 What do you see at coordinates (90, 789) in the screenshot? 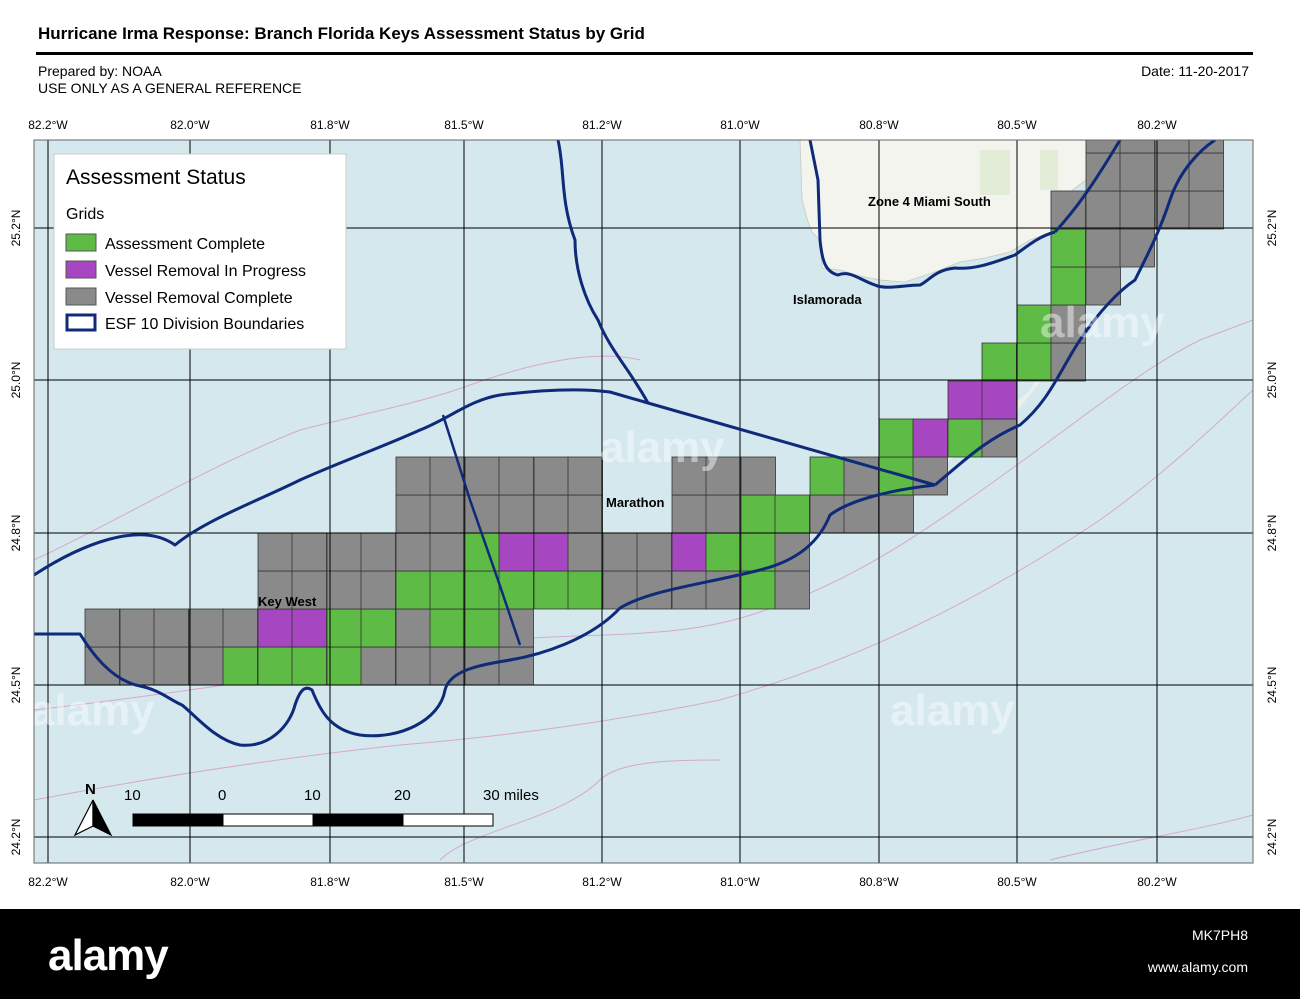
I see `north-label: N` at bounding box center [90, 789].